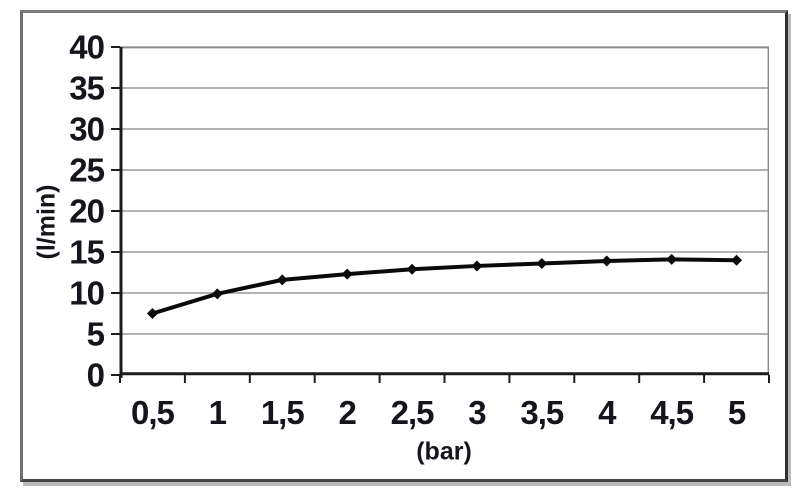 The width and height of the screenshot is (800, 499). Describe the element at coordinates (444, 286) in the screenshot. I see `series-line` at that location.